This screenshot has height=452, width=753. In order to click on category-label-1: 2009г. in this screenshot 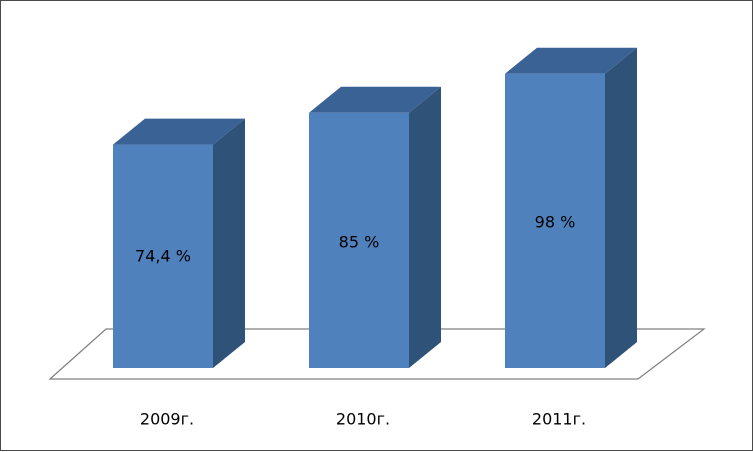, I will do `click(167, 419)`.